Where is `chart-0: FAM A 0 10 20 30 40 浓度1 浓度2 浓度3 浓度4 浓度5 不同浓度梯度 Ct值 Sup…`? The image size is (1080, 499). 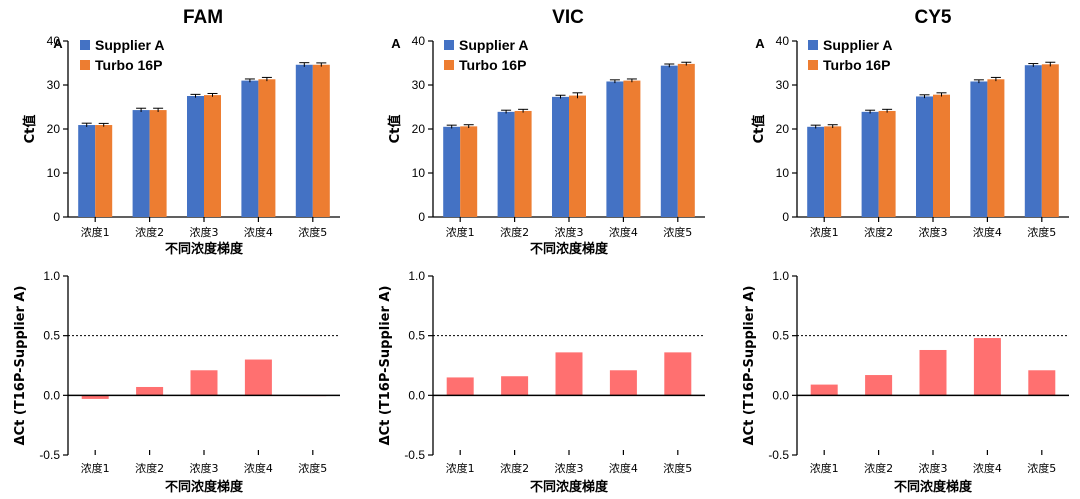 chart-0: FAM A 0 10 20 30 40 浓度1 浓度2 浓度3 浓度4 浓度5 不同浓度梯度 Ct值 Sup… is located at coordinates (181, 132).